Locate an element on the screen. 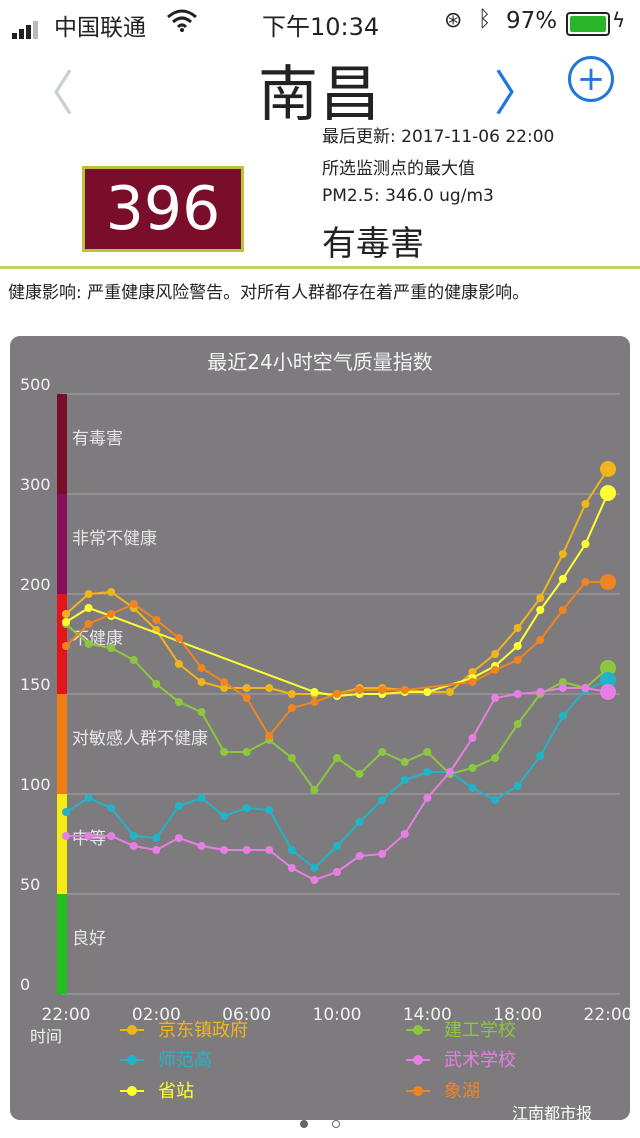  series-line is located at coordinates (337, 774).